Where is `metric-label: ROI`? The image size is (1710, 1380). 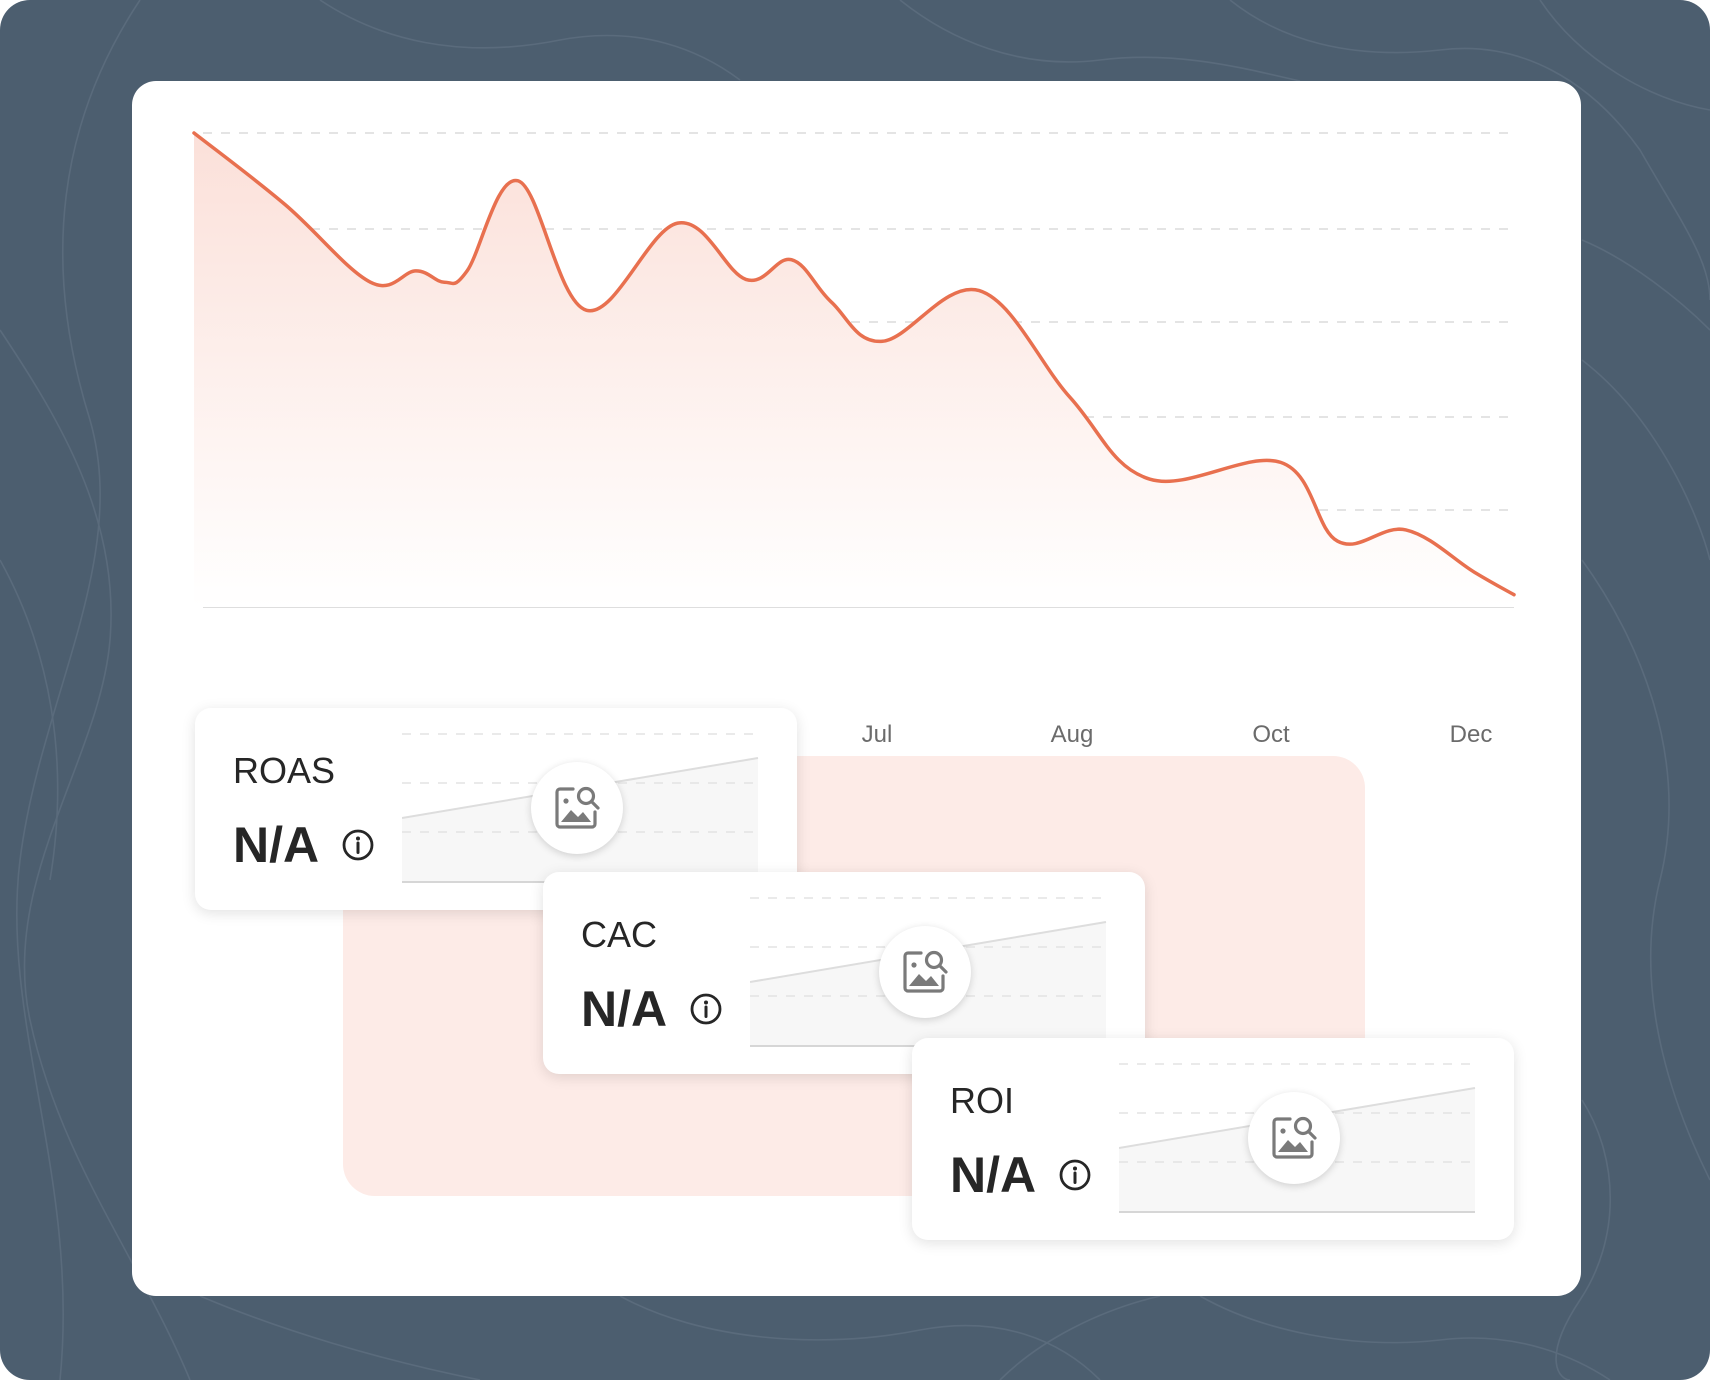
metric-label: ROI is located at coordinates (982, 1100).